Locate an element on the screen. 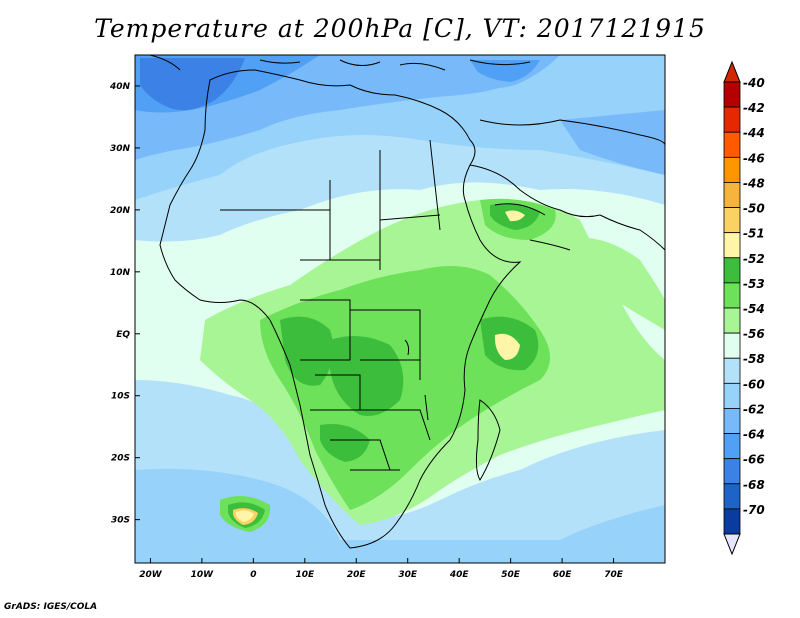  lon-tick-label: 20W is located at coordinates (151, 575).